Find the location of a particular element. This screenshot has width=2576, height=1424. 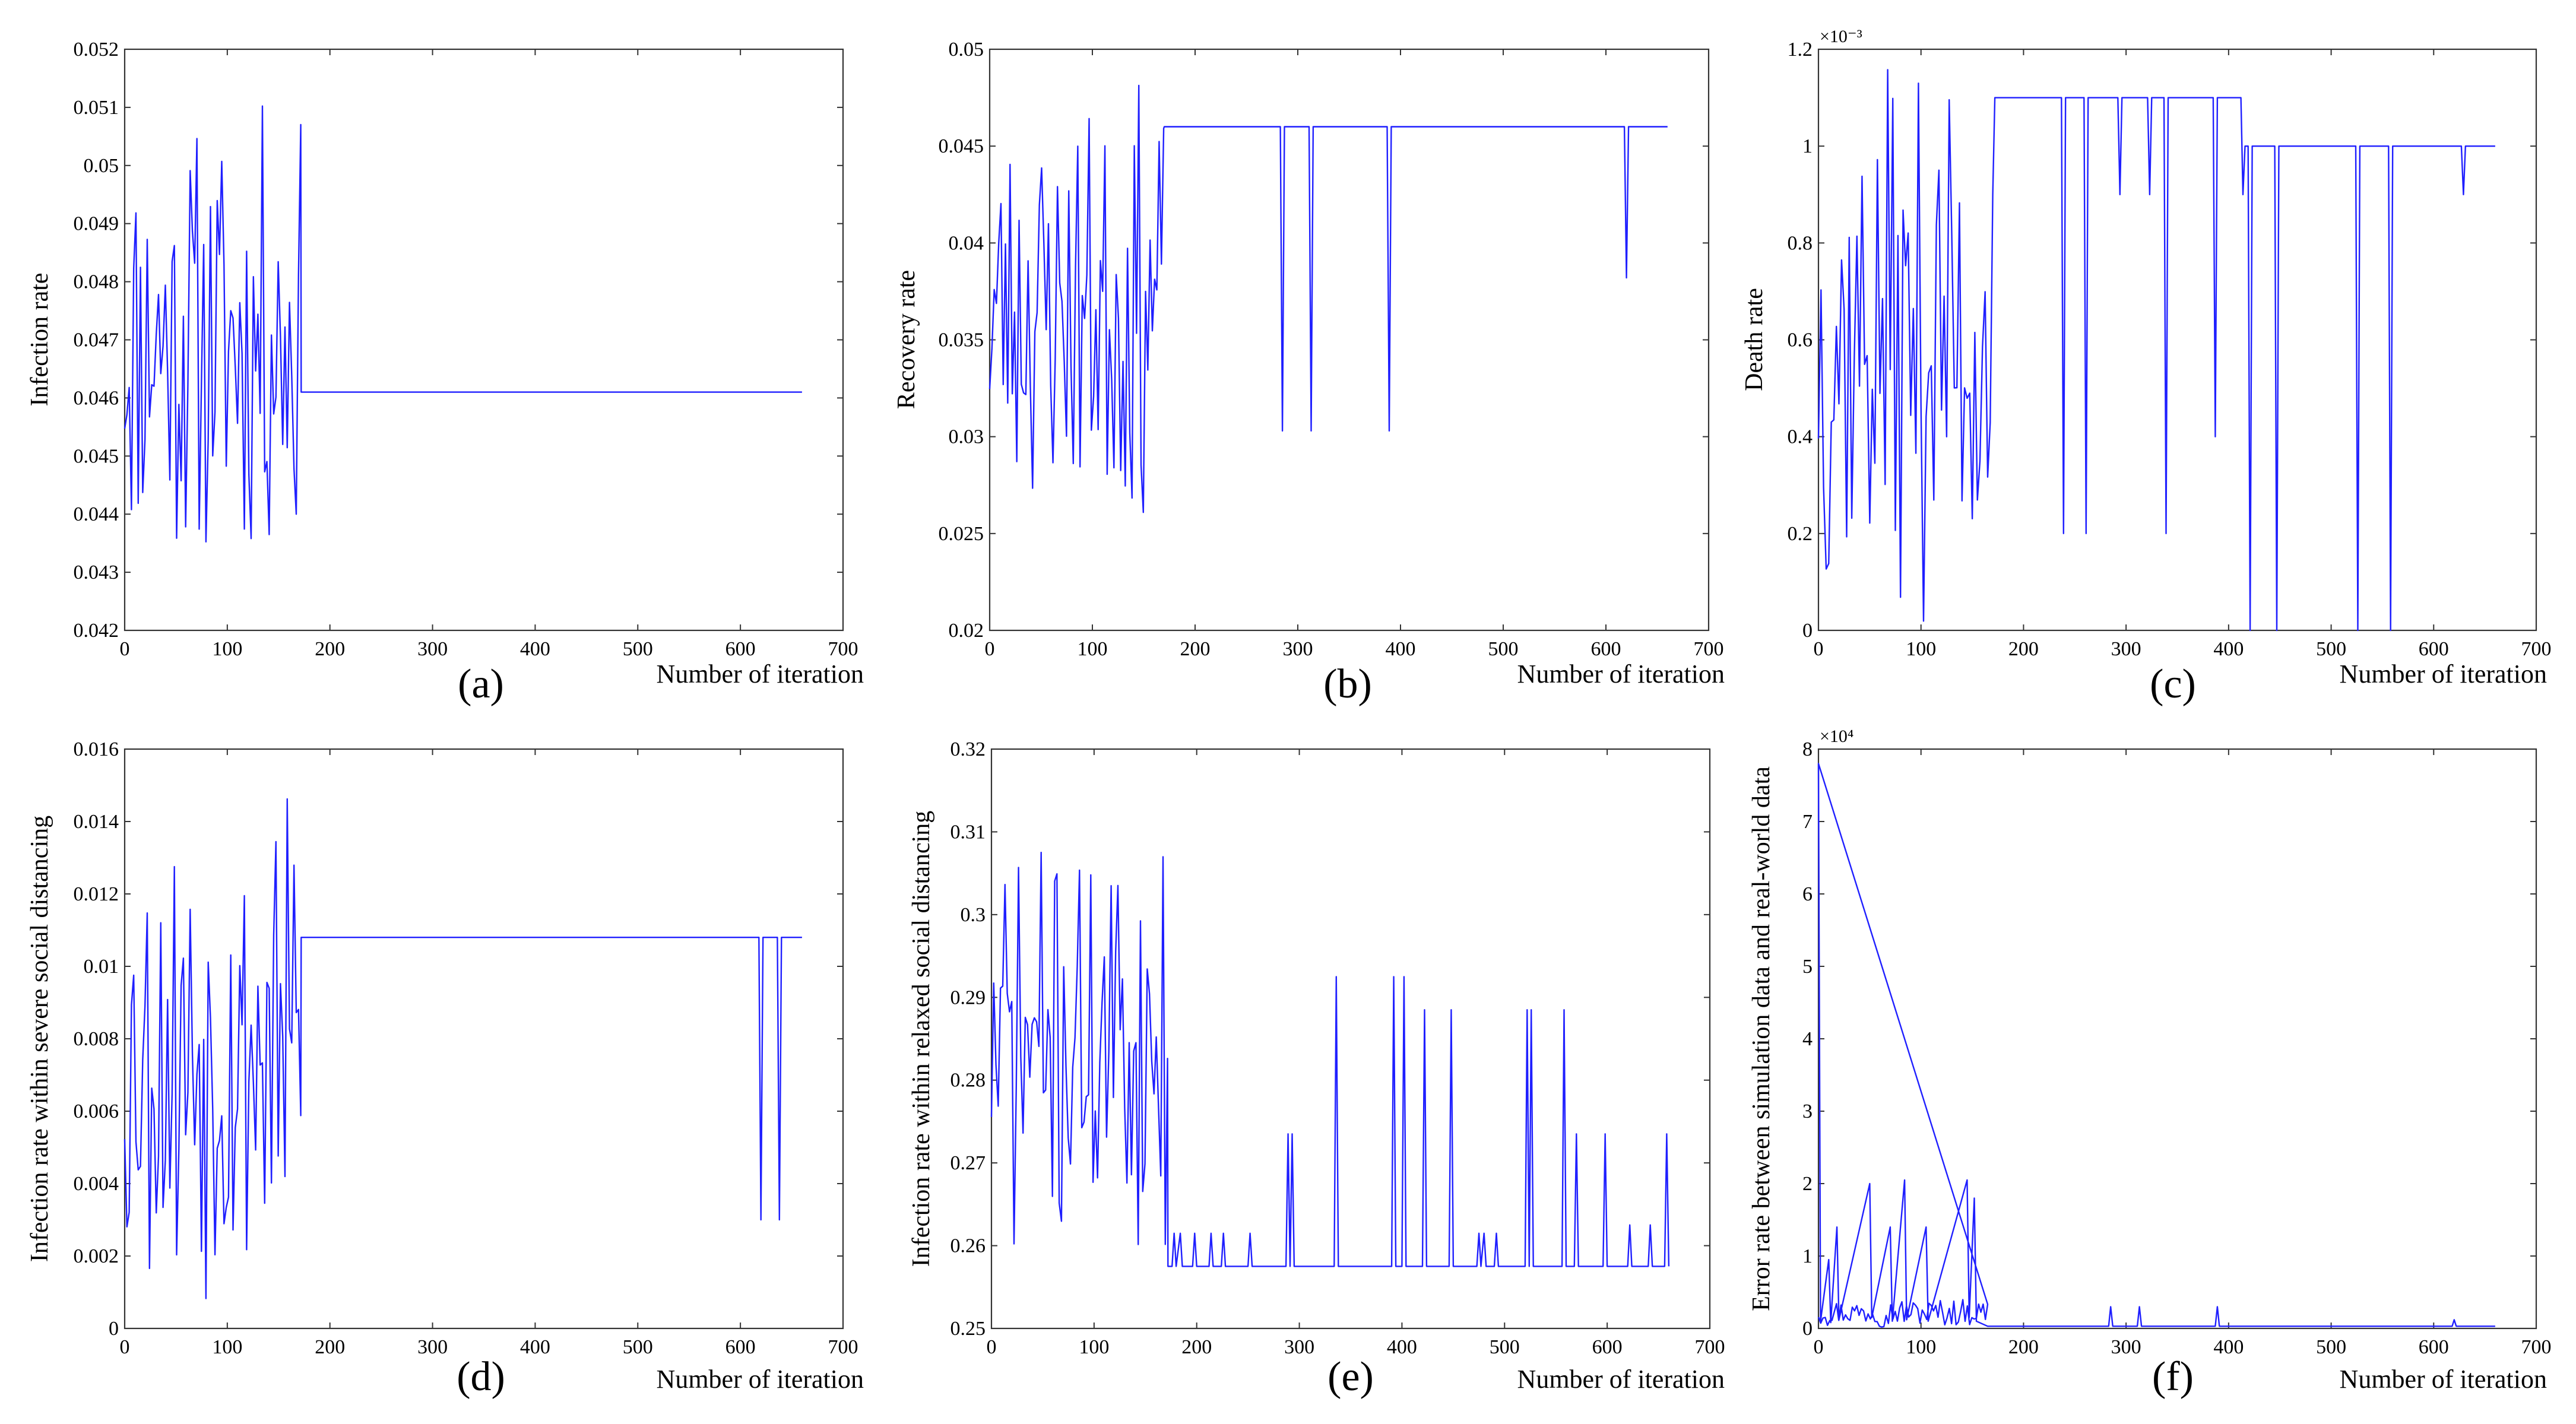

y-tick-label: 1.2 is located at coordinates (1801, 50).